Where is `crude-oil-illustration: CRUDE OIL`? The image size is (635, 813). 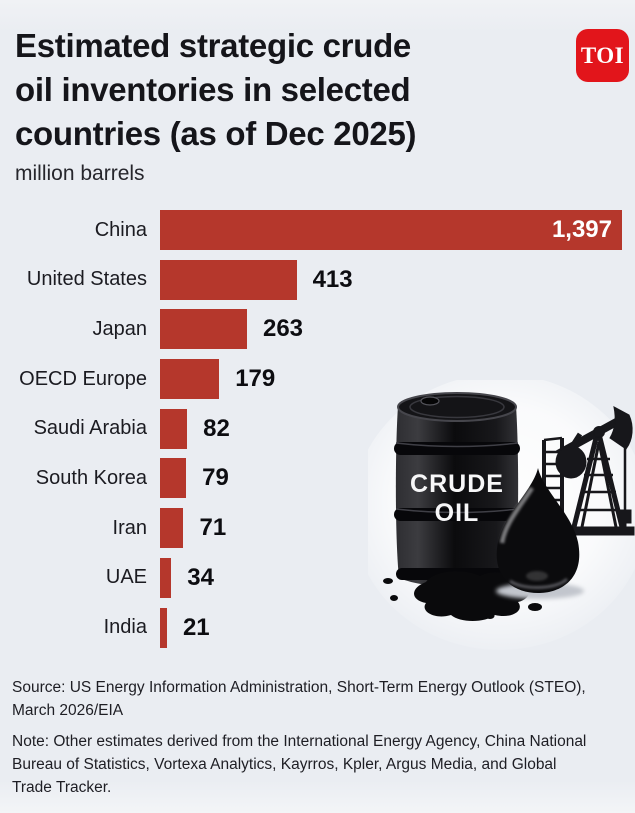 crude-oil-illustration: CRUDE OIL is located at coordinates (501, 518).